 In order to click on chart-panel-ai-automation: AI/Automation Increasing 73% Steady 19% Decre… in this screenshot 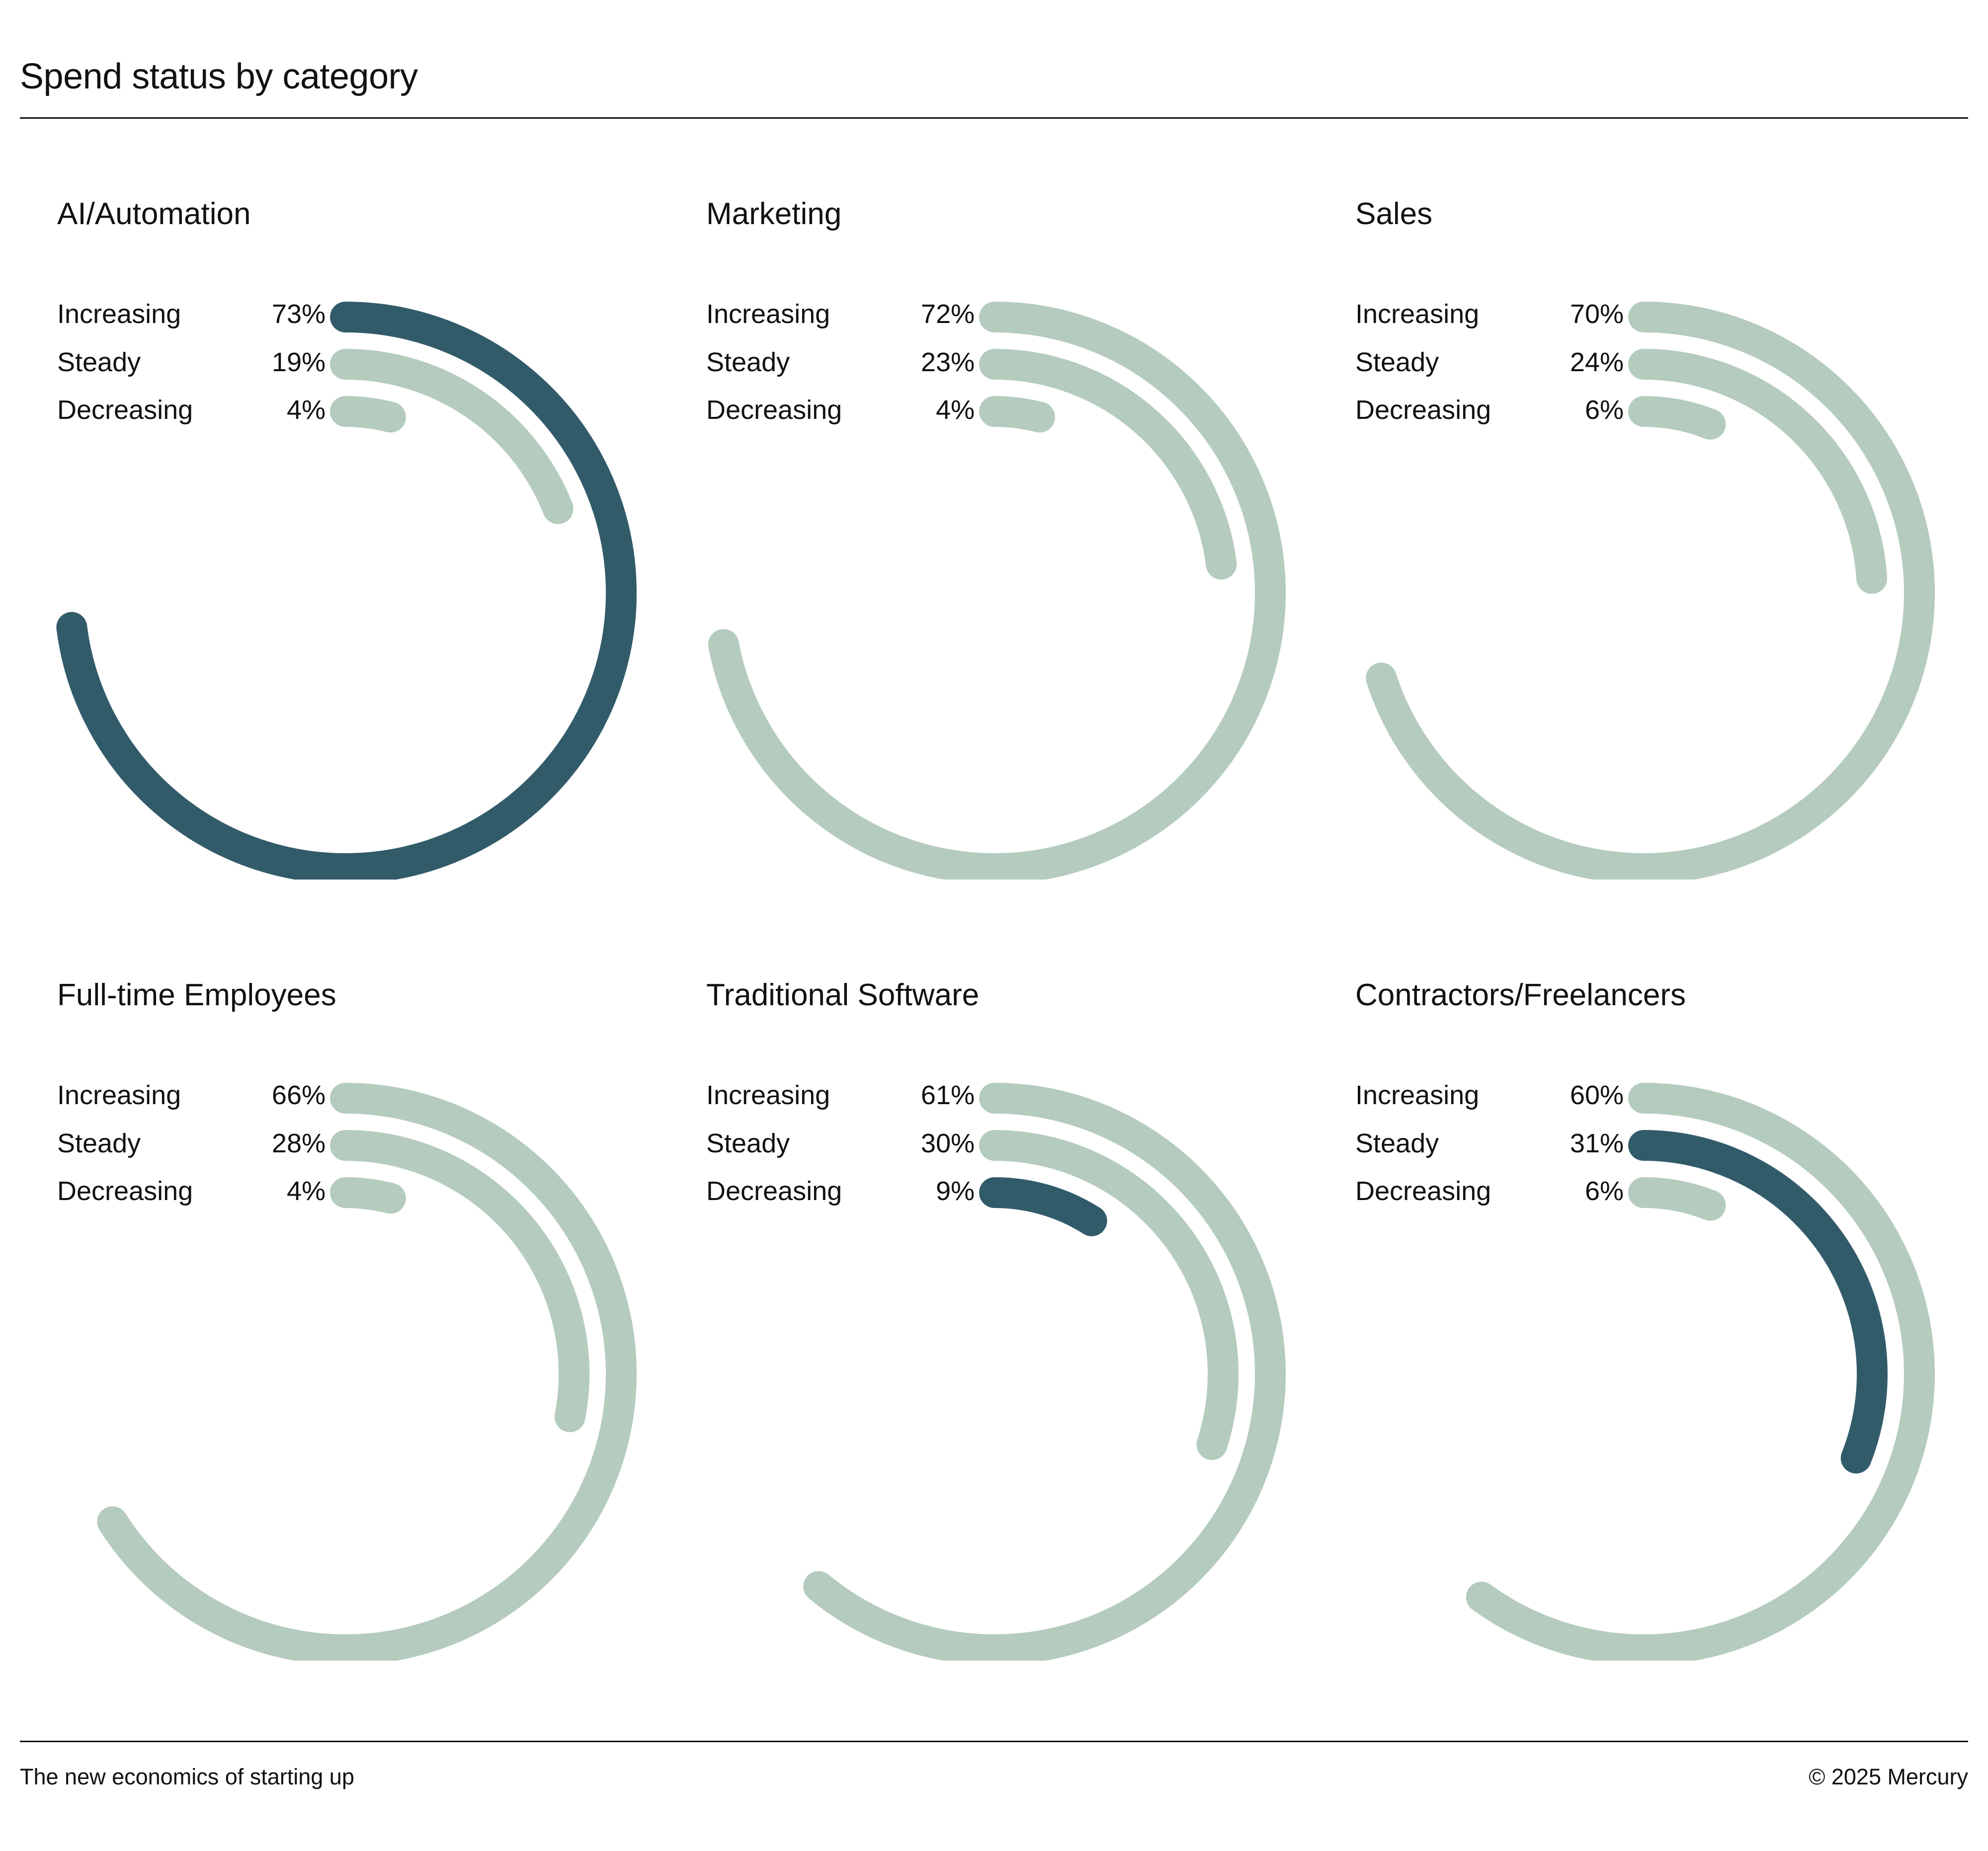, I will do `click(343, 532)`.